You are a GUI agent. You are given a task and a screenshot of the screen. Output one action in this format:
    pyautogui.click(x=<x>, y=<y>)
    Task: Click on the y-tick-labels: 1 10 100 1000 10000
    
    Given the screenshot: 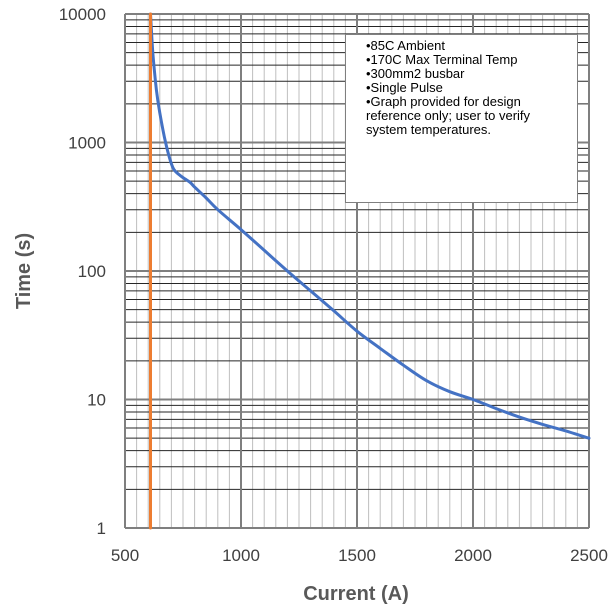 What is the action you would take?
    pyautogui.click(x=82, y=271)
    